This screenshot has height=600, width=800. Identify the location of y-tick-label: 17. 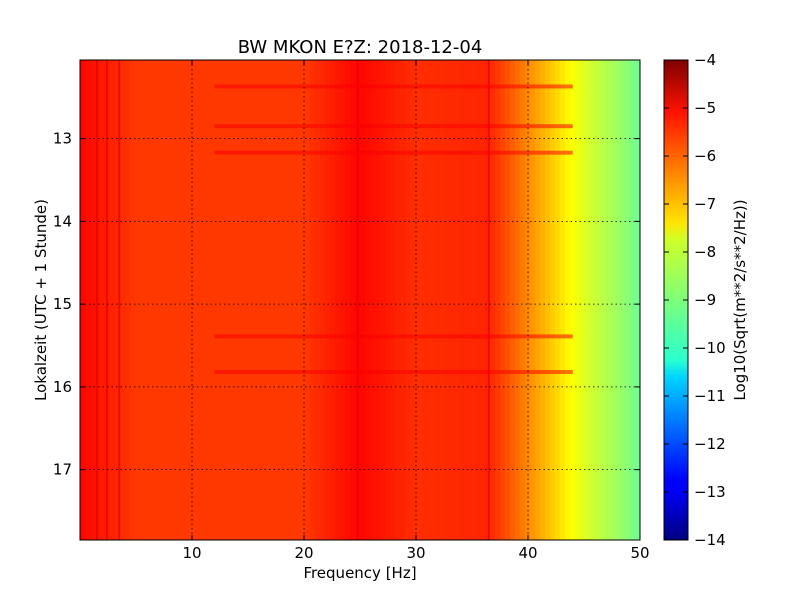
(62, 470).